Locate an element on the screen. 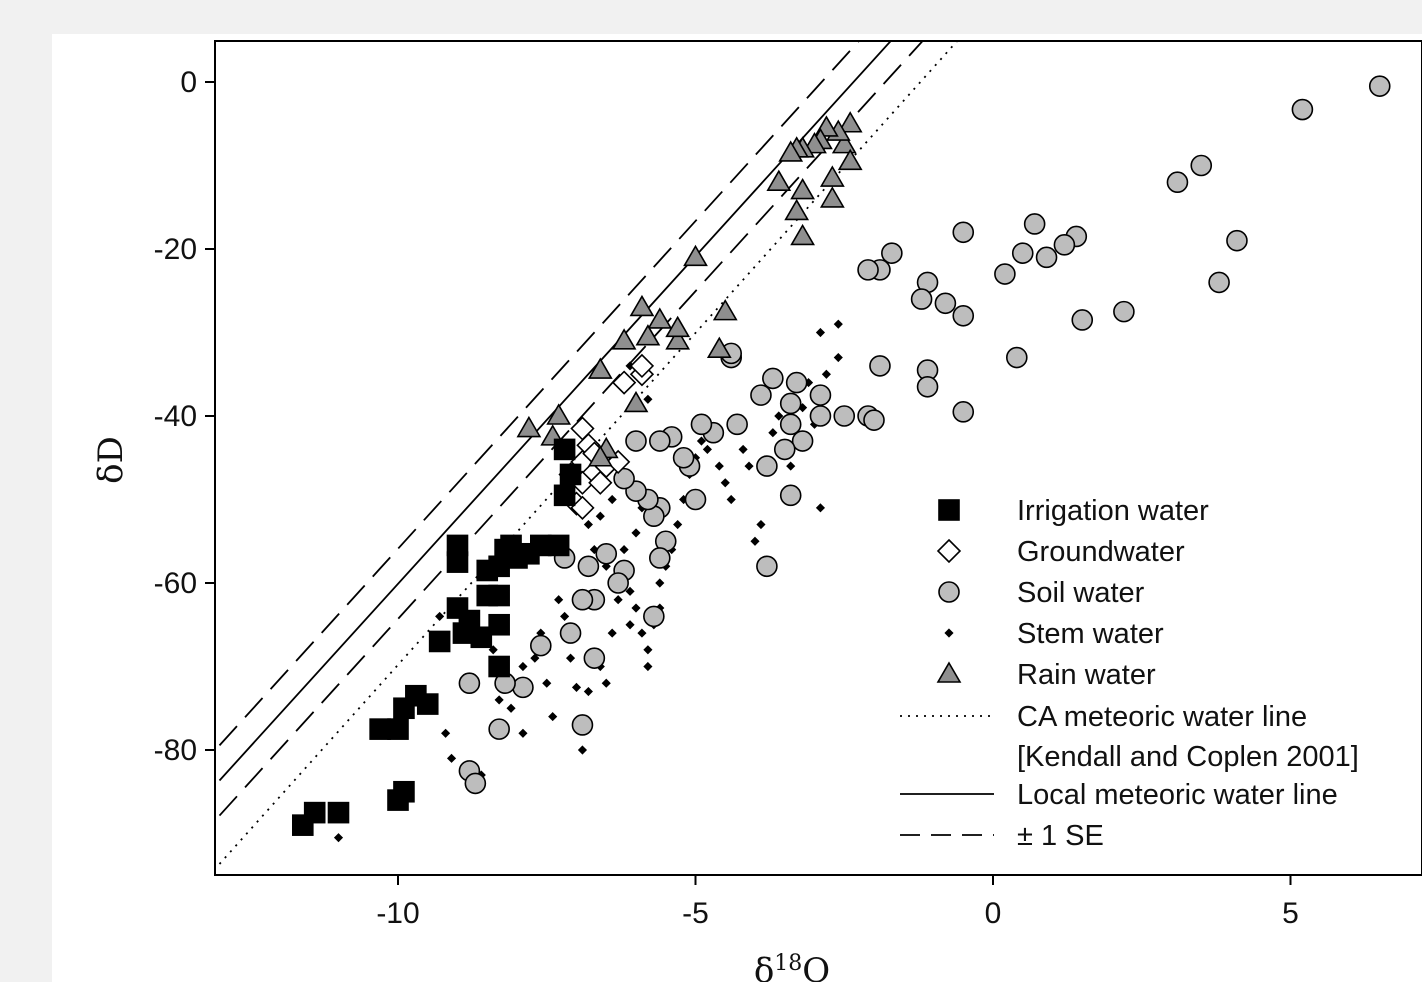 The height and width of the screenshot is (982, 1422). y-tick-label: -20 is located at coordinates (175, 249).